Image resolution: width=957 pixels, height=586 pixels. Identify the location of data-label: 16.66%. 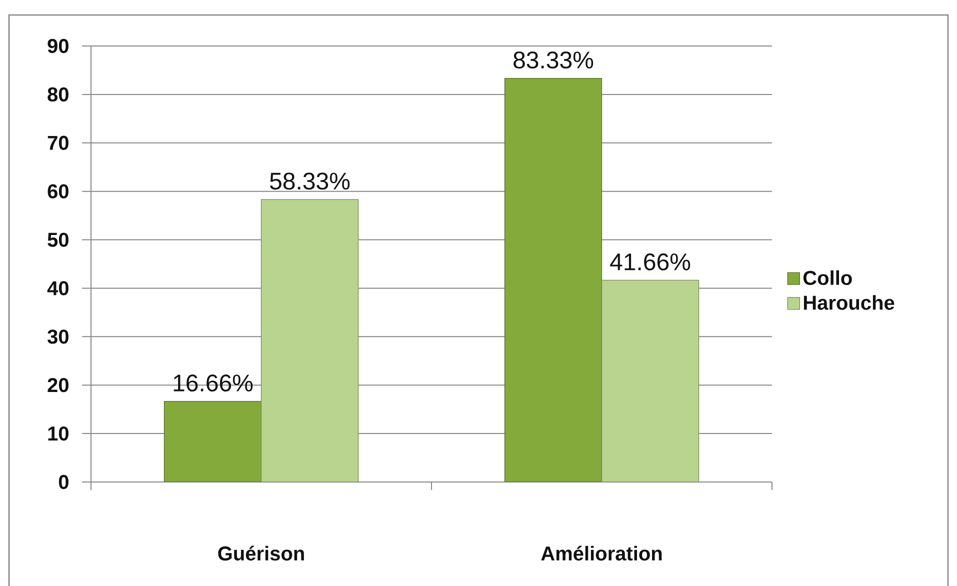
(213, 383).